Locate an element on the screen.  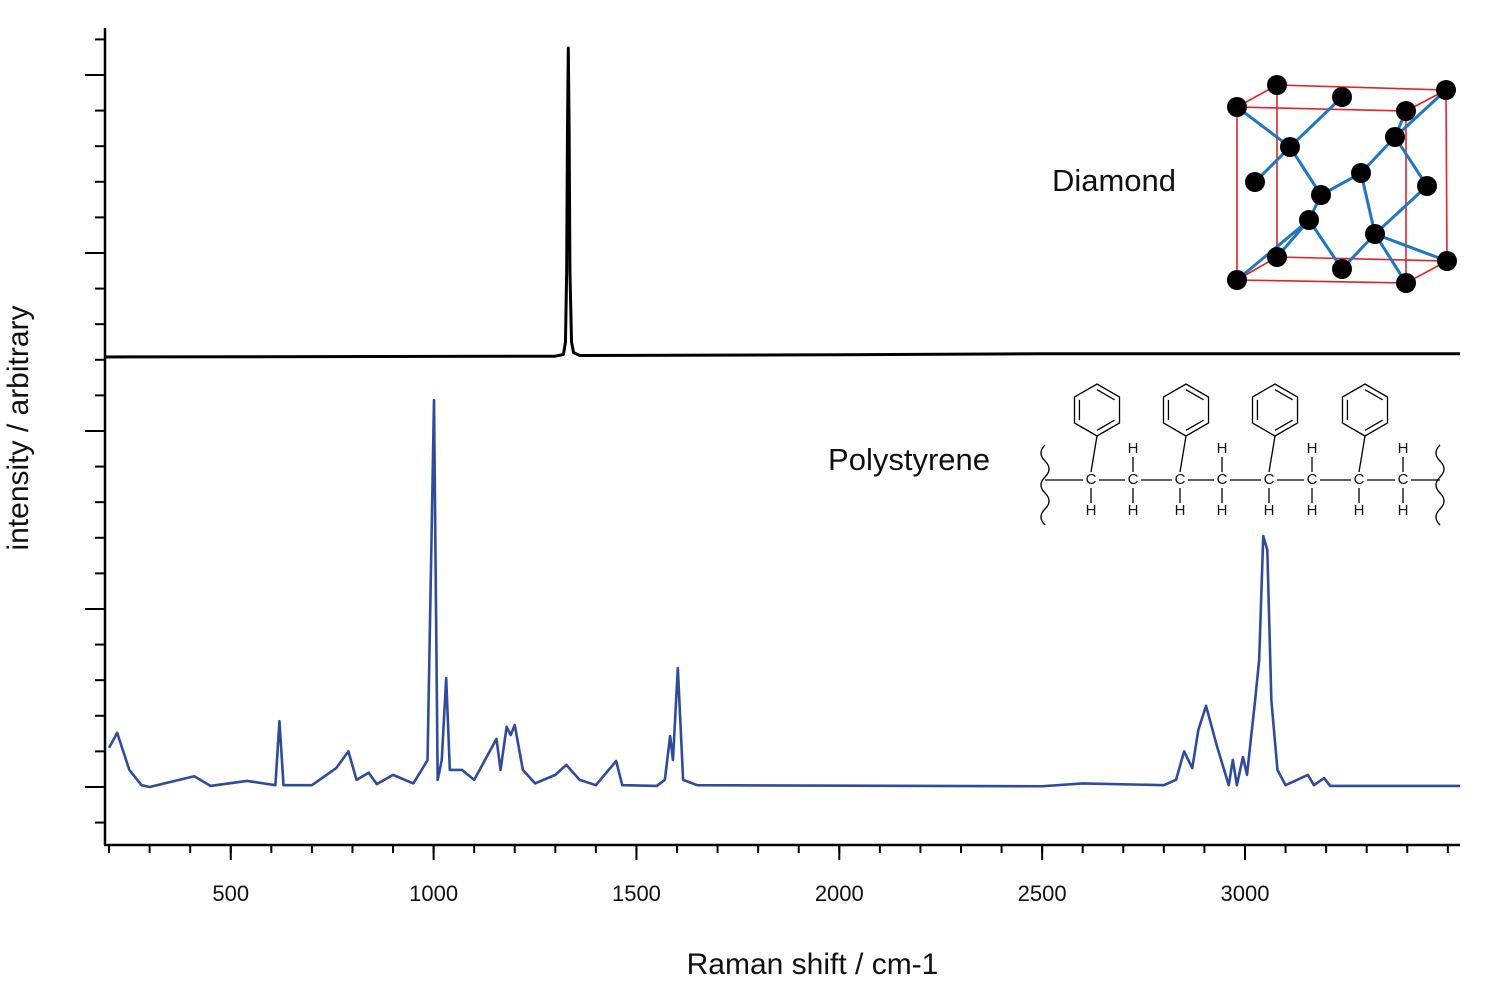
x-tick-label: 500 is located at coordinates (230, 893).